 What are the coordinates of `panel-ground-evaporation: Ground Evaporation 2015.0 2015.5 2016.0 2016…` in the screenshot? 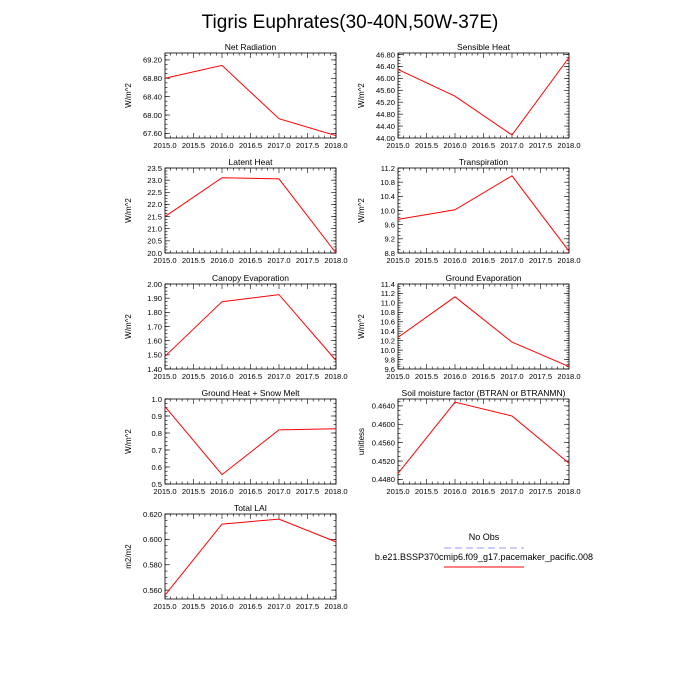 It's located at (469, 327).